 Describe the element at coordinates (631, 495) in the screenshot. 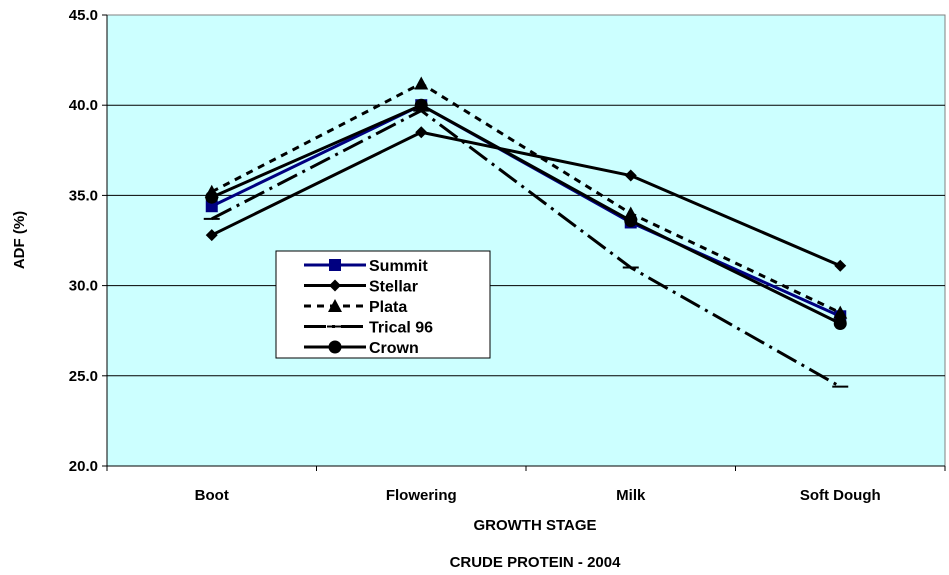

I see `x-tick-label: Milk` at that location.